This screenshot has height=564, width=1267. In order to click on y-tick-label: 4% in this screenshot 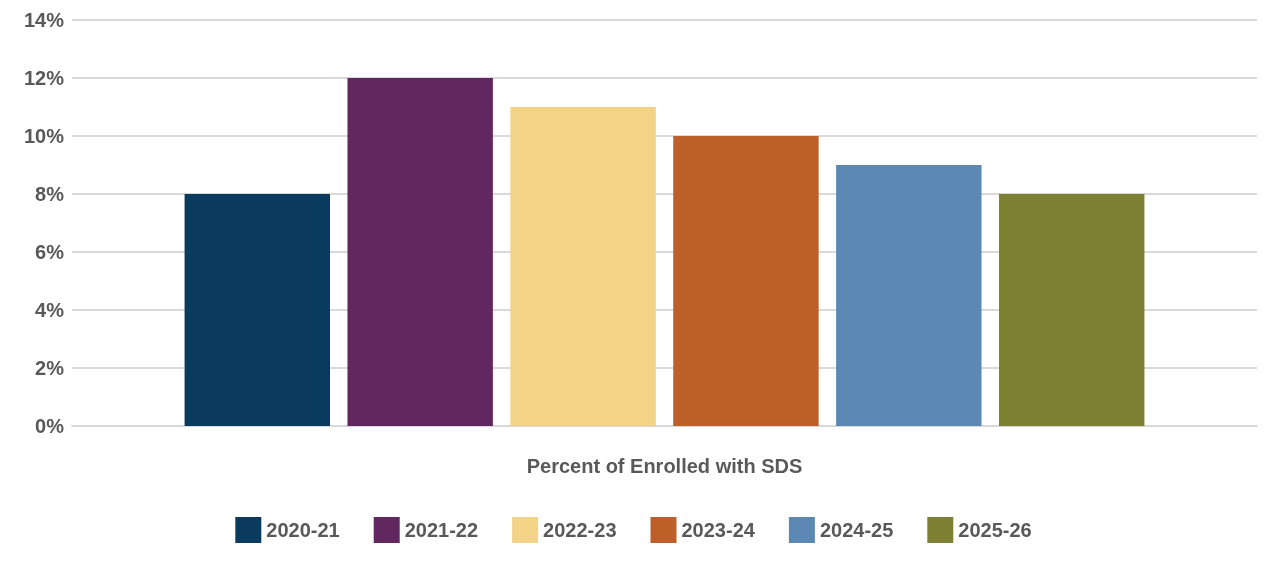, I will do `click(50, 310)`.